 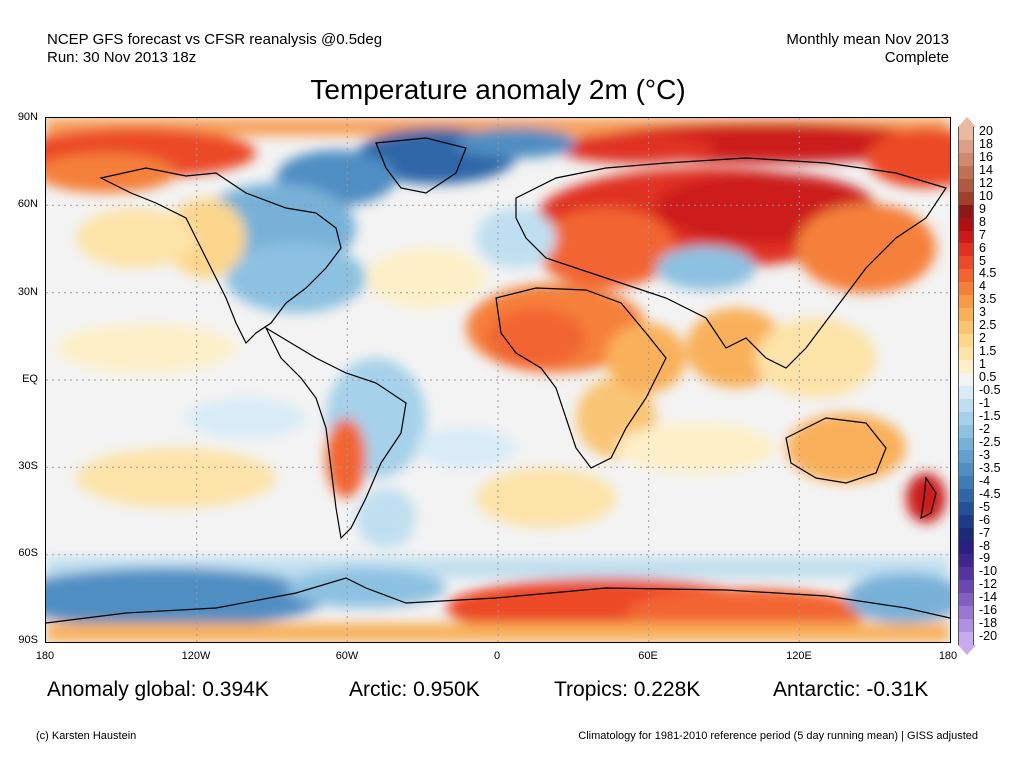 I want to click on colorbar-level-label: -4.5, so click(x=990, y=493).